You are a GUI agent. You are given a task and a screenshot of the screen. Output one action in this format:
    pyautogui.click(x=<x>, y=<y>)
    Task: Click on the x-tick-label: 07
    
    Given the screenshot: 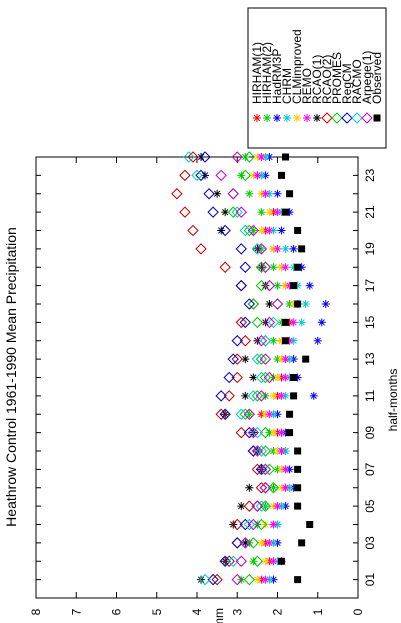 What is the action you would take?
    pyautogui.click(x=370, y=469)
    